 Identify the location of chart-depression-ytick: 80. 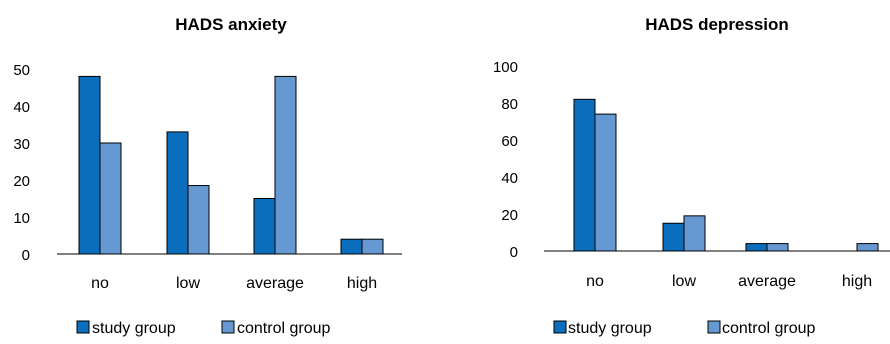
(509, 104).